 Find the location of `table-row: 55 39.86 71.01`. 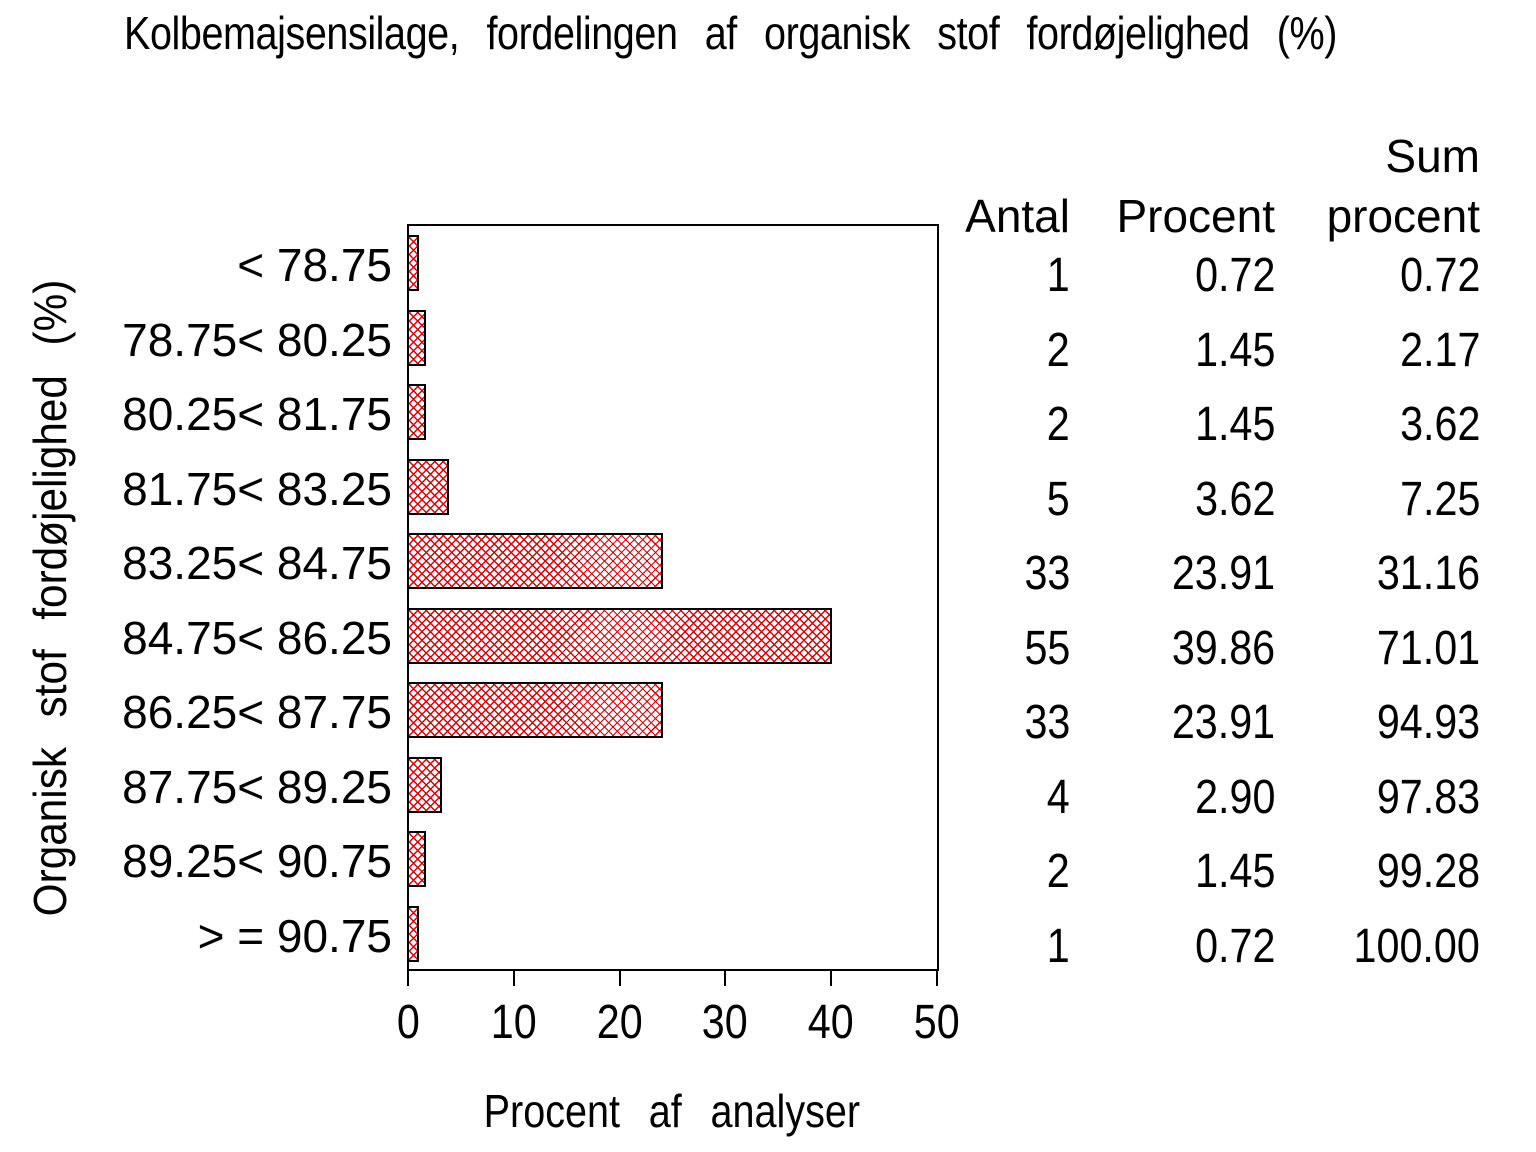

table-row: 55 39.86 71.01 is located at coordinates (1215, 649).